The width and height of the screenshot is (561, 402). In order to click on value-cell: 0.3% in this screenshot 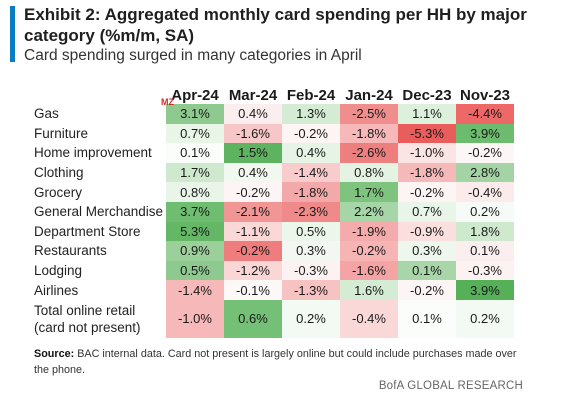, I will do `click(427, 251)`.